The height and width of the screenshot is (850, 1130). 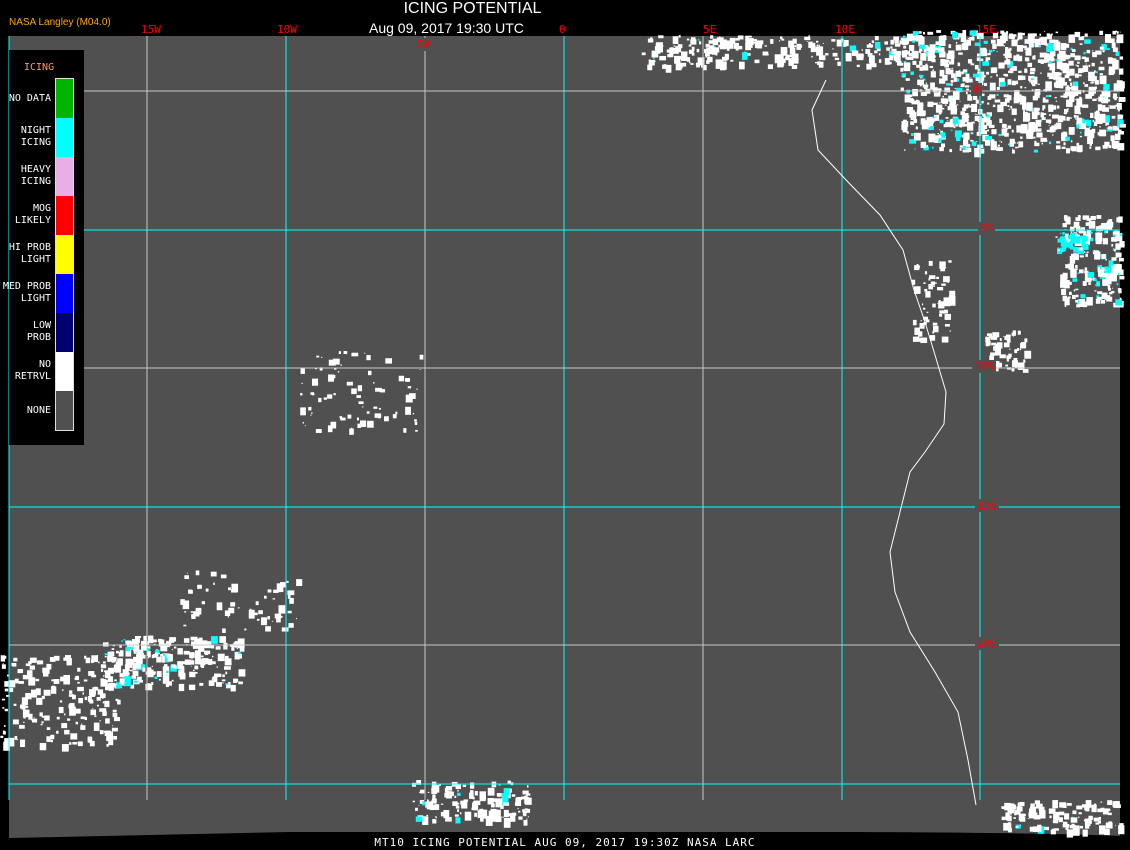 I want to click on legend-swatch, so click(x=64, y=254).